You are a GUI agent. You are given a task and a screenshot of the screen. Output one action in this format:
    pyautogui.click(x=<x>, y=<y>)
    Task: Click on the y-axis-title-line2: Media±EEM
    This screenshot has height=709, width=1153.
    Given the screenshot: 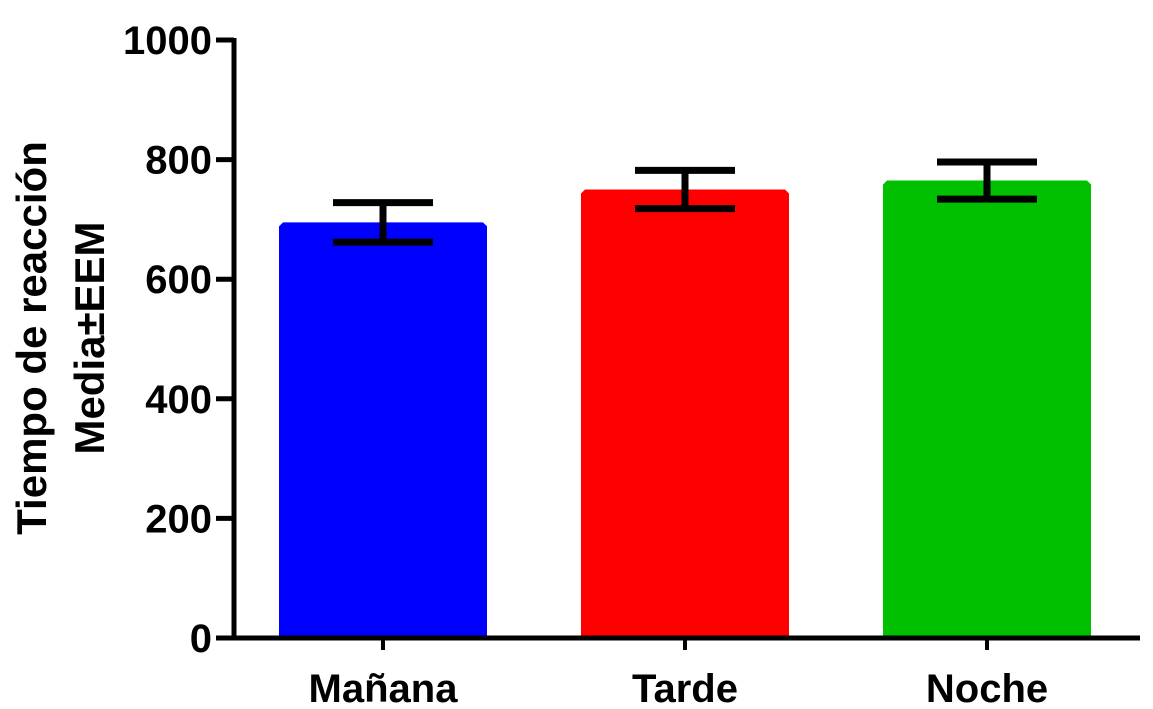 What is the action you would take?
    pyautogui.click(x=89, y=337)
    